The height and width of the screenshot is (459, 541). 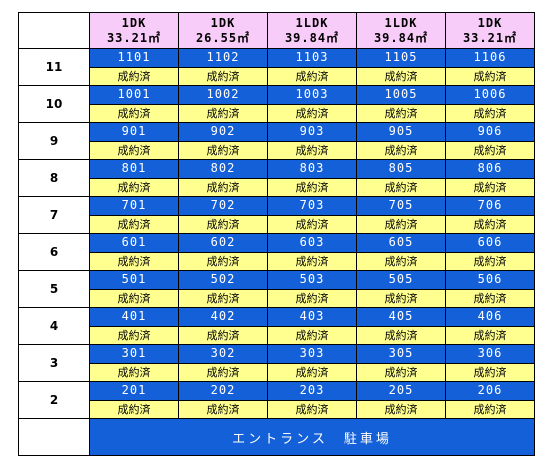 I want to click on unit-row: 9 901 902 903 905 906, so click(x=276, y=141).